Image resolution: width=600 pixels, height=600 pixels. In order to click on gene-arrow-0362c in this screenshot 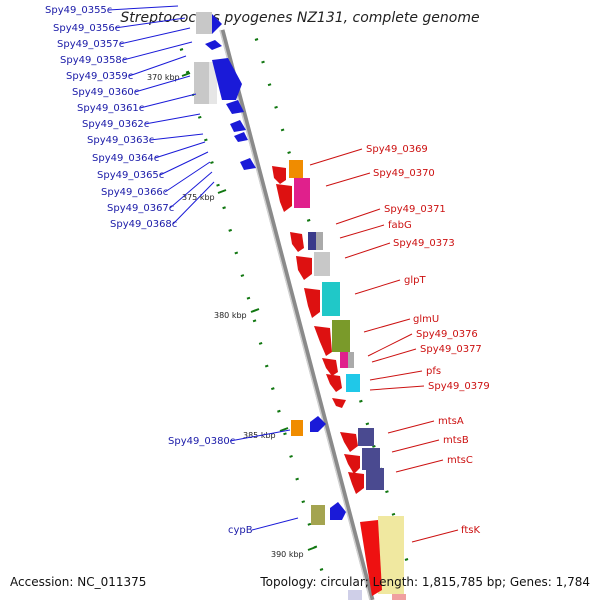, I will do `click(238, 126)`.